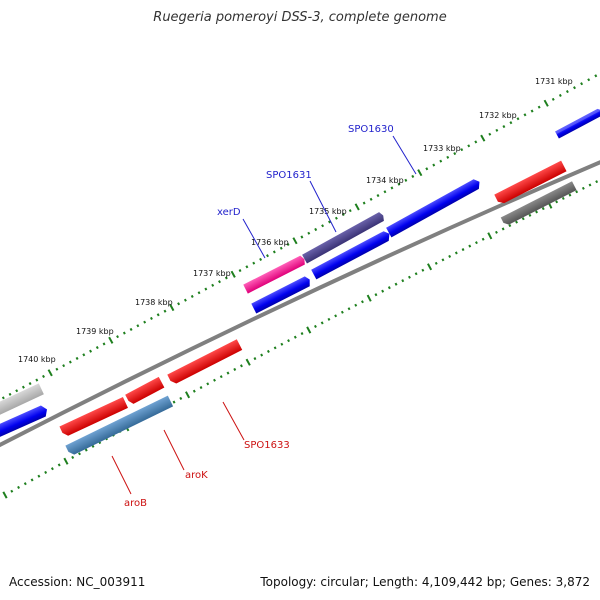  What do you see at coordinates (281, 294) in the screenshot?
I see `gene-arrow-xerd-lower` at bounding box center [281, 294].